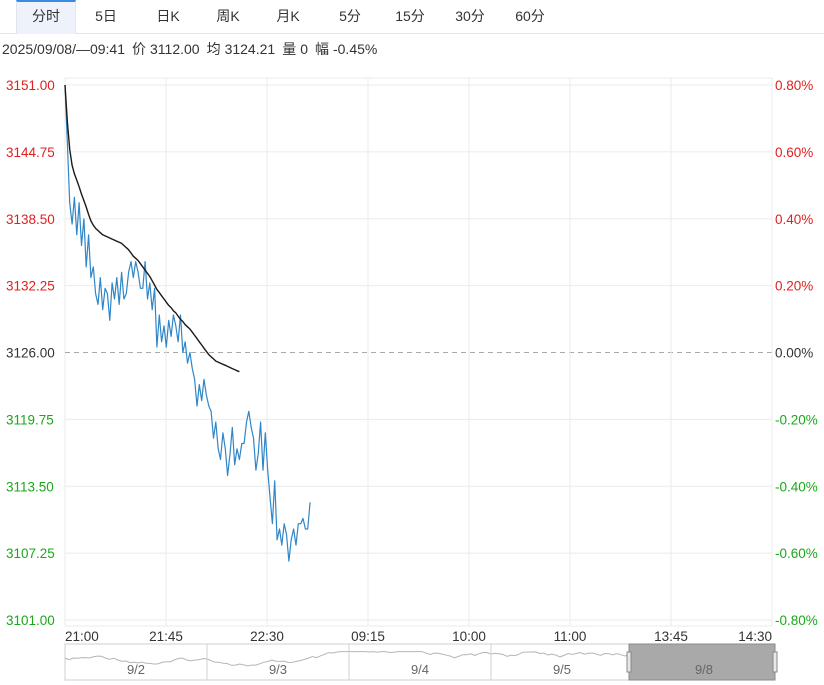 The image size is (824, 685). Describe the element at coordinates (796, 486) in the screenshot. I see `y2-tick-label: -0.40%` at that location.